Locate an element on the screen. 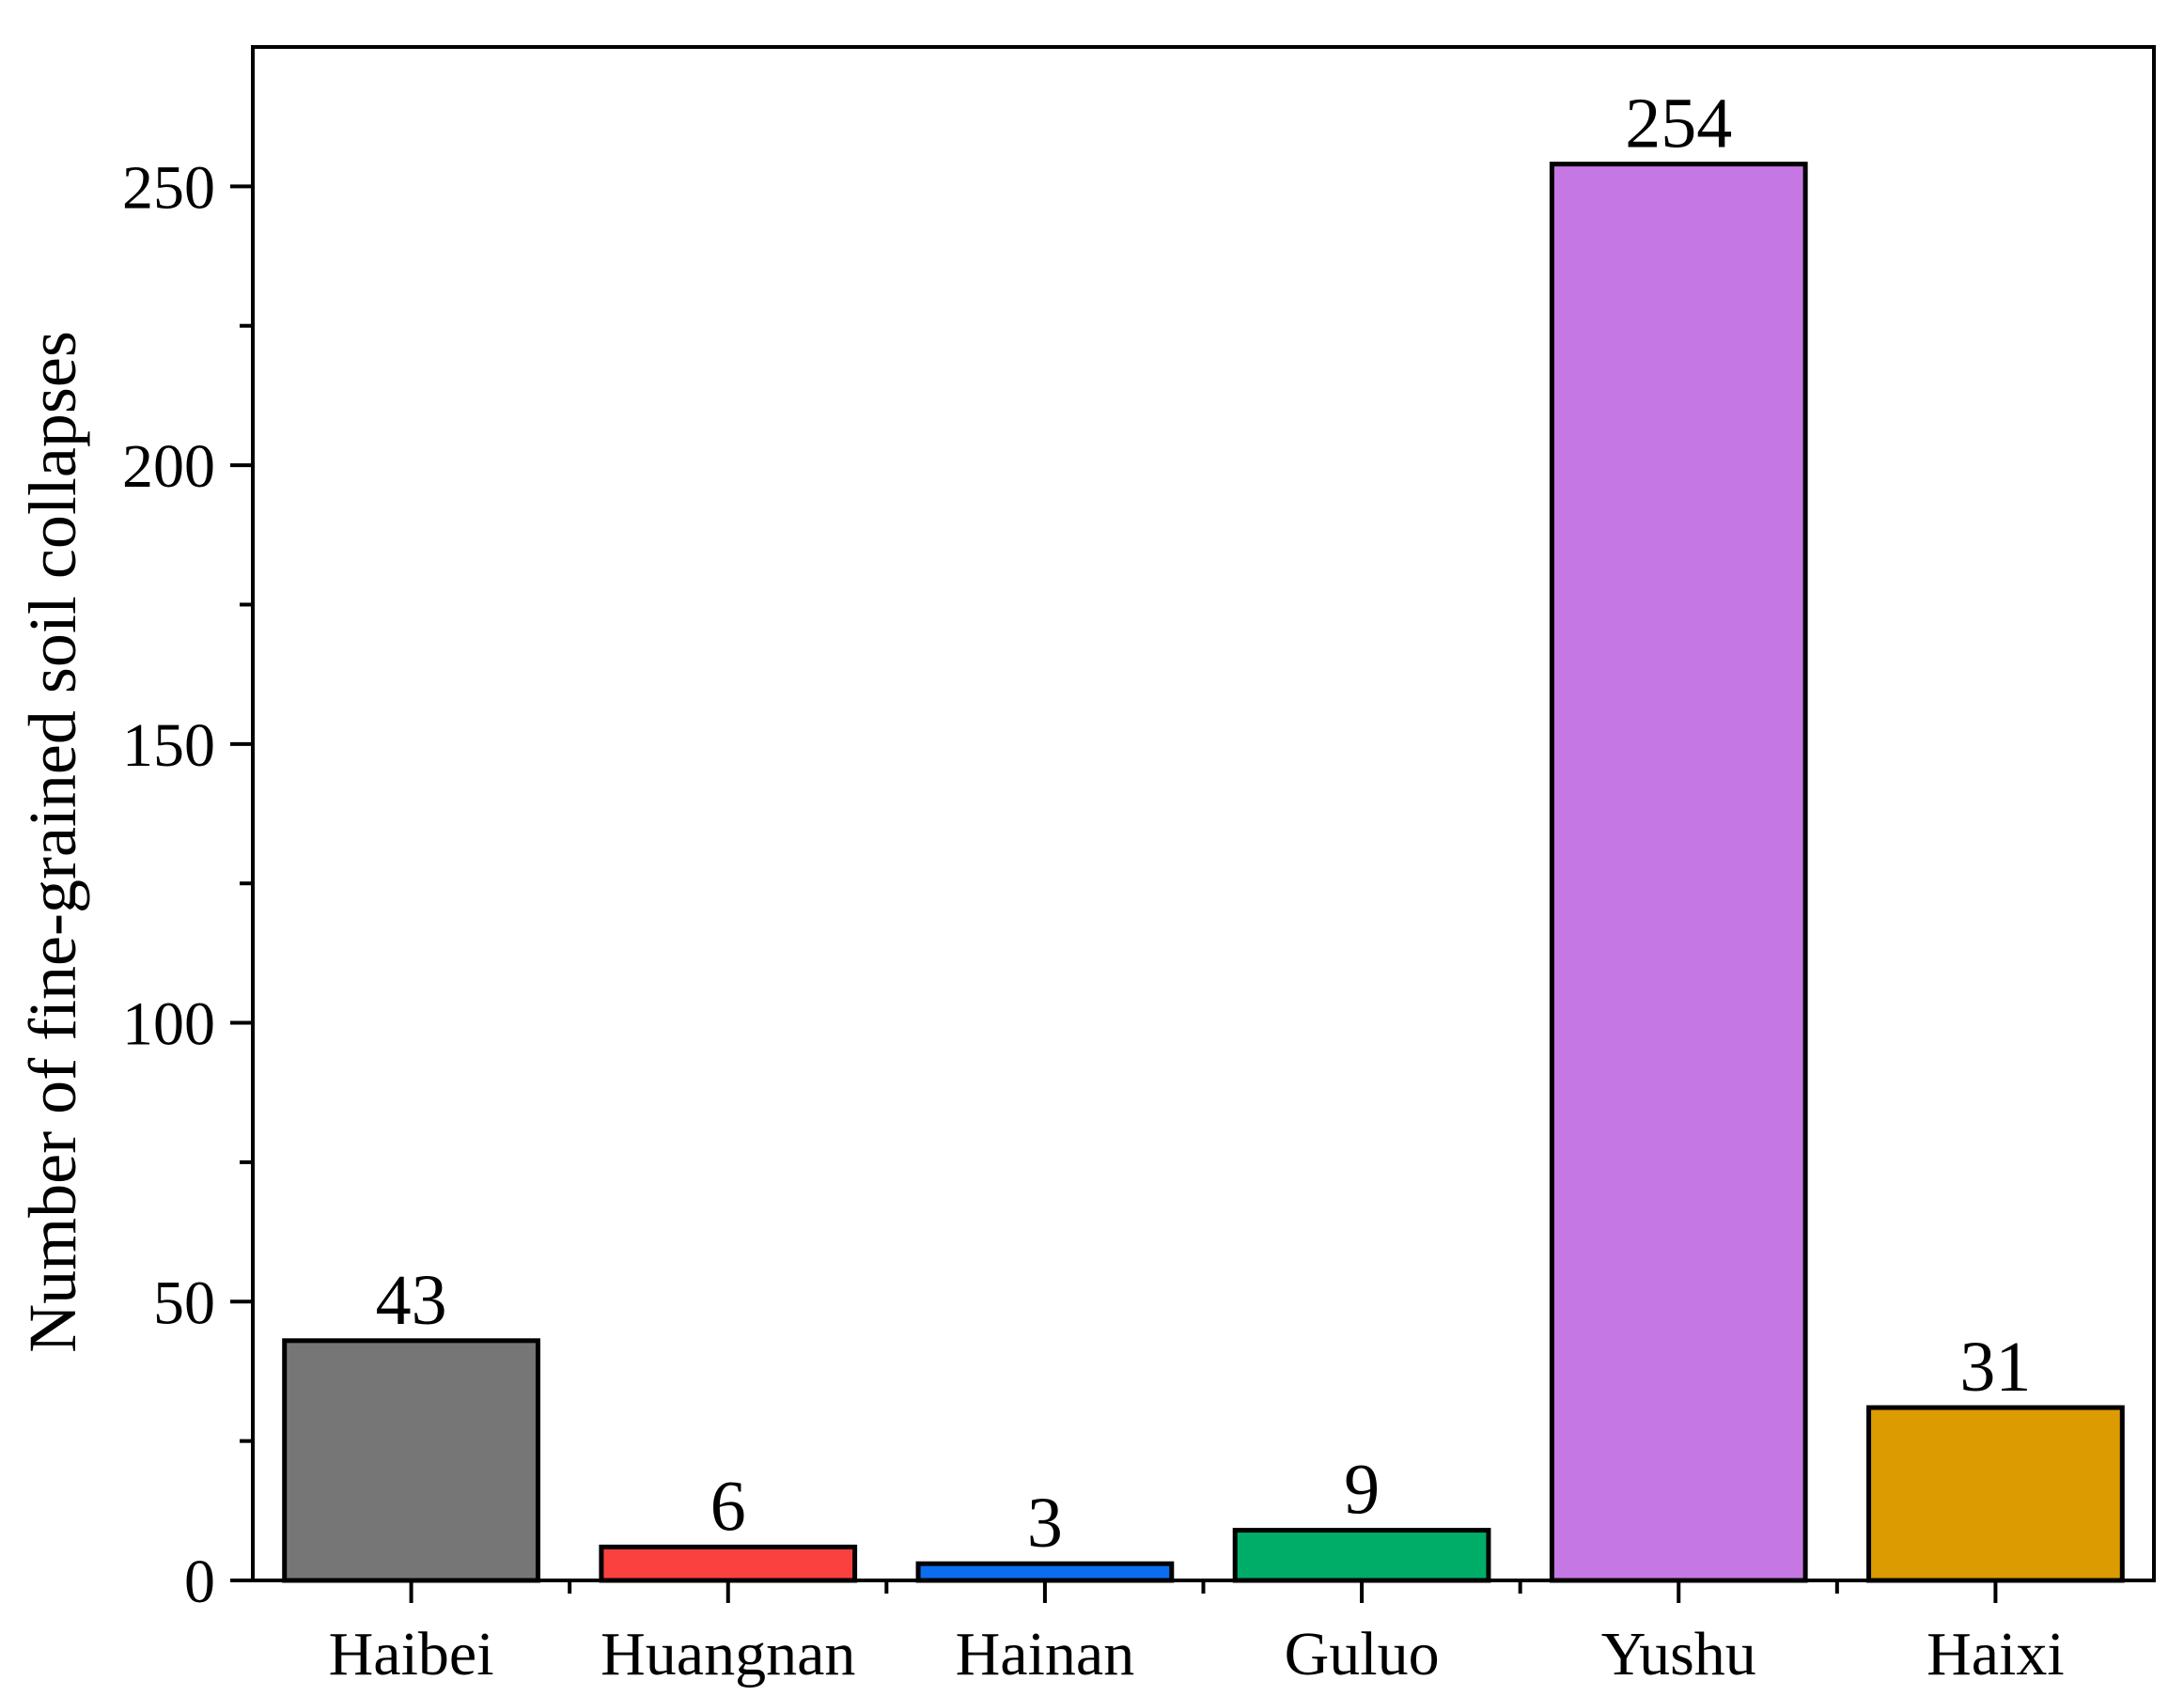  x-tick-label: Yushu is located at coordinates (1678, 1654).